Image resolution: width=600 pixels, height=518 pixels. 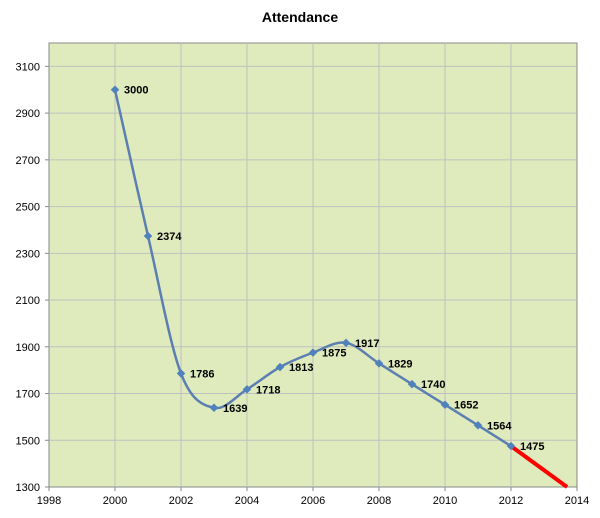 I want to click on y-tick-label: 2100, so click(x=28, y=301).